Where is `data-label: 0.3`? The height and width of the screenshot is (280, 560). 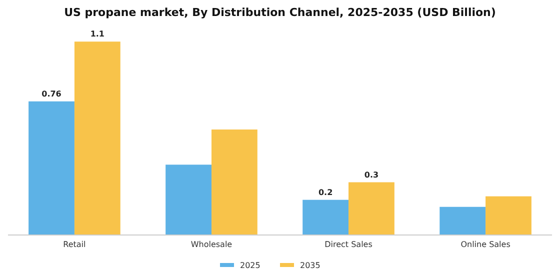
data-label: 0.3 is located at coordinates (371, 175).